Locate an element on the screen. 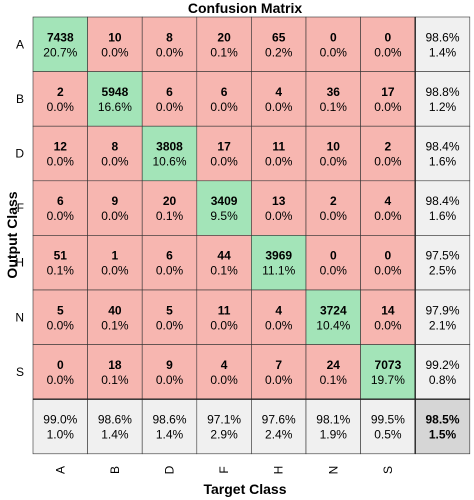 This screenshot has height=500, width=474. summary-error-label: 1.0% is located at coordinates (61, 435).